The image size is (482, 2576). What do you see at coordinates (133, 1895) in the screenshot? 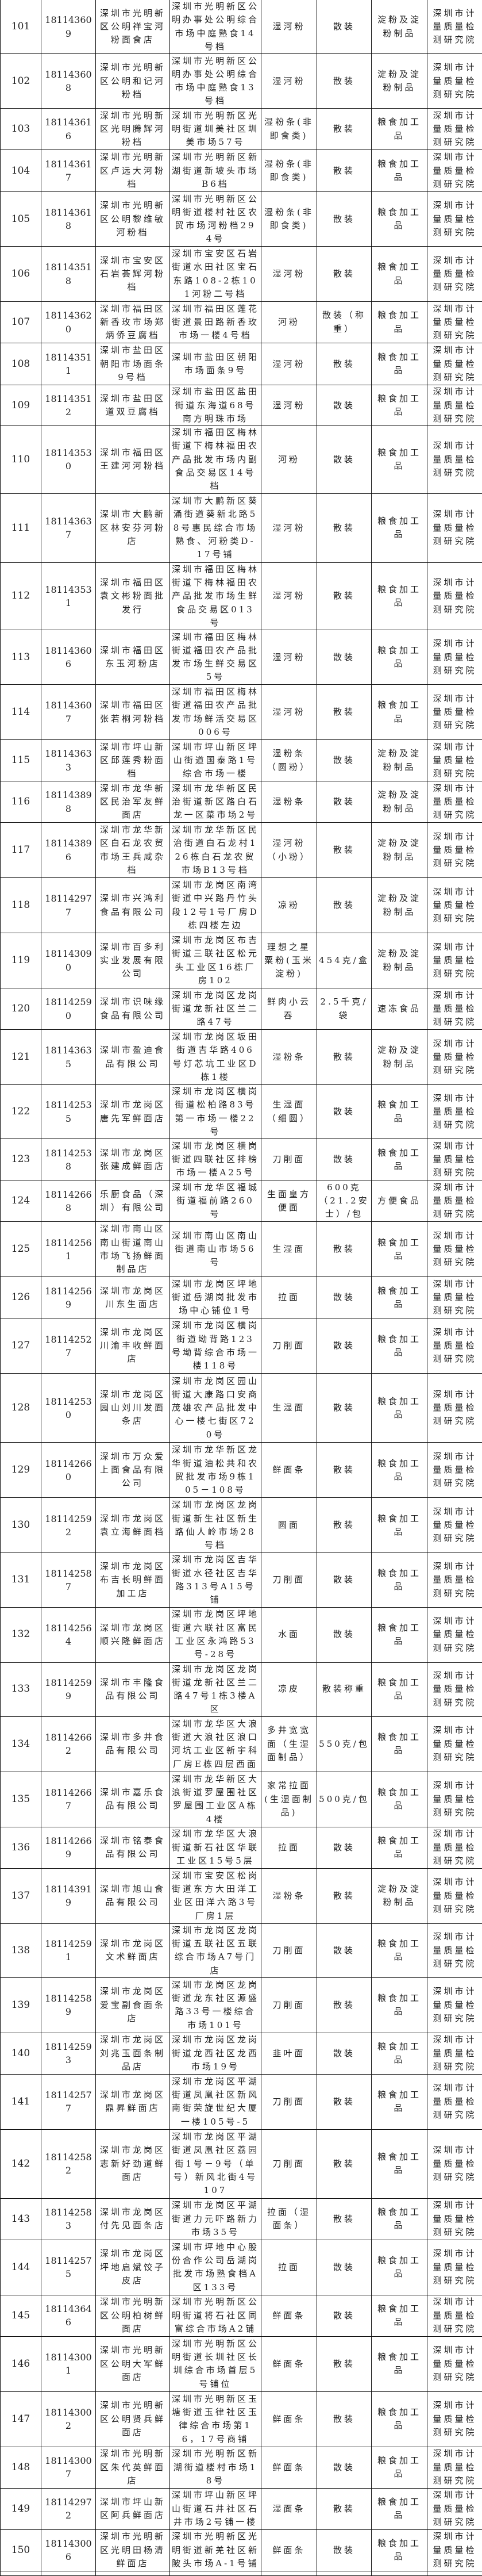
I see `company-name-cell: 深圳市旭山食品有限公司` at bounding box center [133, 1895].